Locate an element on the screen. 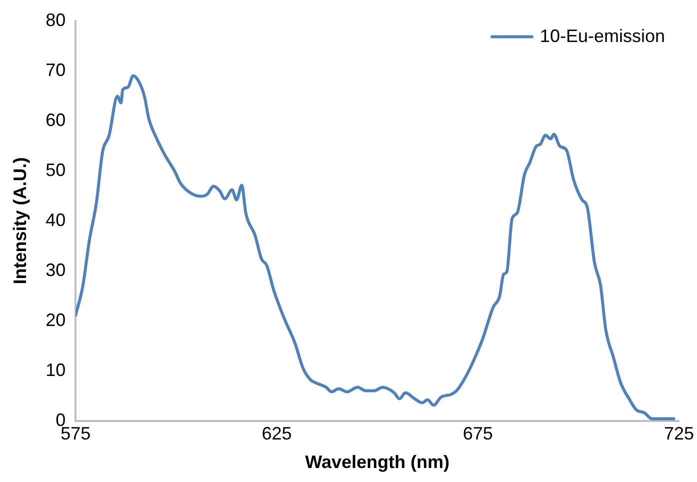  y-tick-label: 20 is located at coordinates (56, 320).